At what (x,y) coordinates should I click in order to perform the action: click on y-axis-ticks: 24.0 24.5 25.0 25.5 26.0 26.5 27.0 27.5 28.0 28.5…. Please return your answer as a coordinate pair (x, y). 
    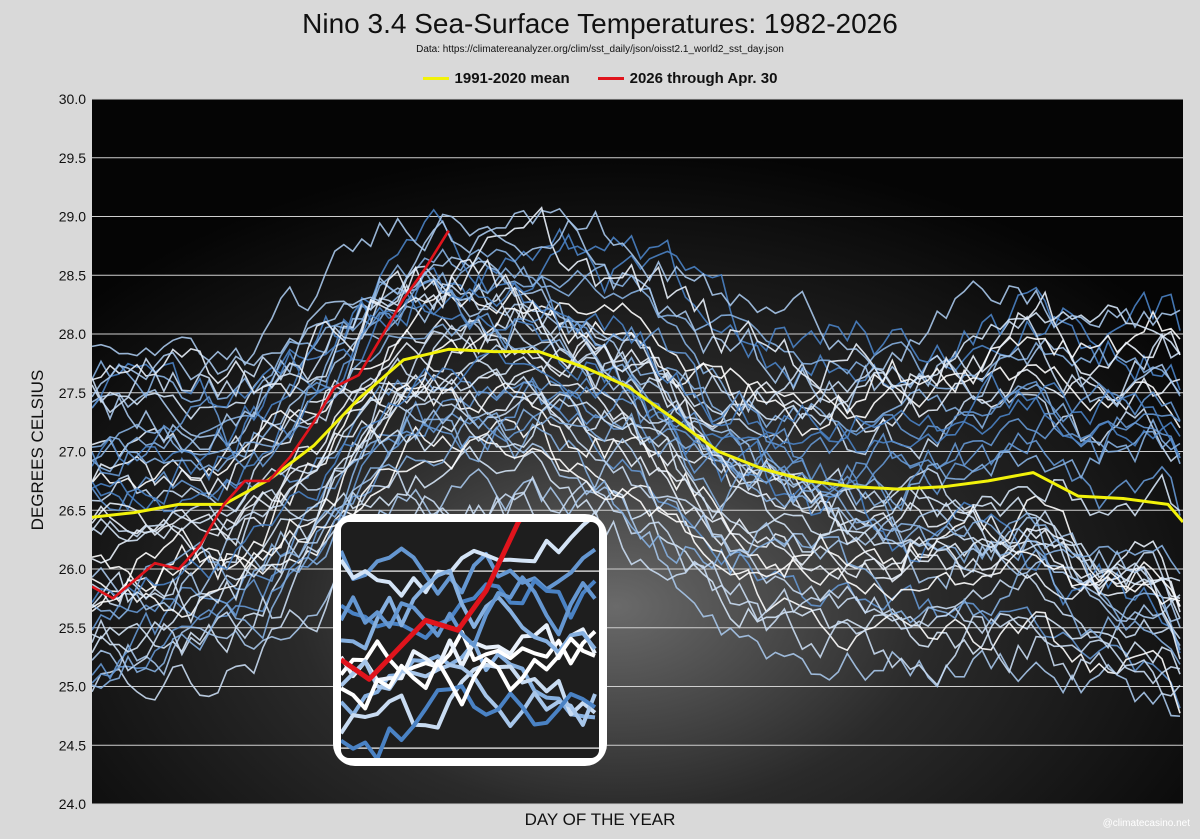
    Looking at the image, I should click on (72, 451).